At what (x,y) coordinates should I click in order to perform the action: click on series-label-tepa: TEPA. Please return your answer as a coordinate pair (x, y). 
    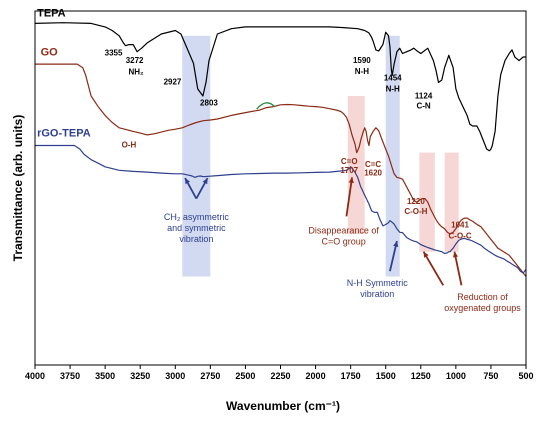
    Looking at the image, I should click on (51, 13).